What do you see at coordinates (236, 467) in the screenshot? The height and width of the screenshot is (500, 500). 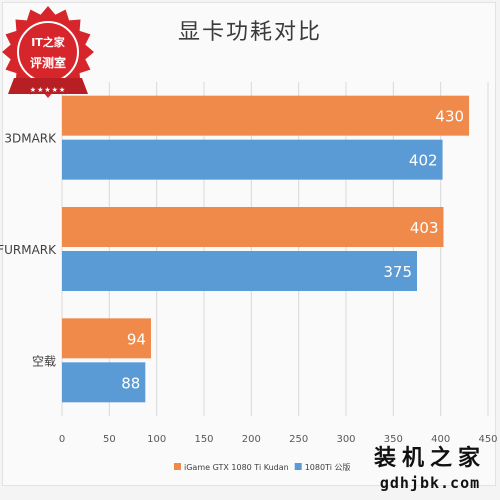 I see `legend-label: iGame GTX 1080 Ti Kudan` at bounding box center [236, 467].